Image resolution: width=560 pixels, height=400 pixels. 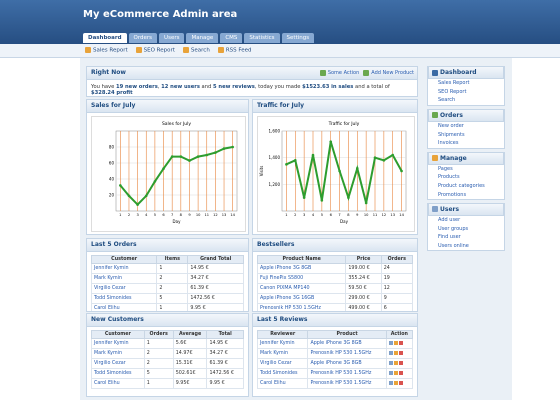 I want to click on tab: Settings, so click(x=298, y=38).